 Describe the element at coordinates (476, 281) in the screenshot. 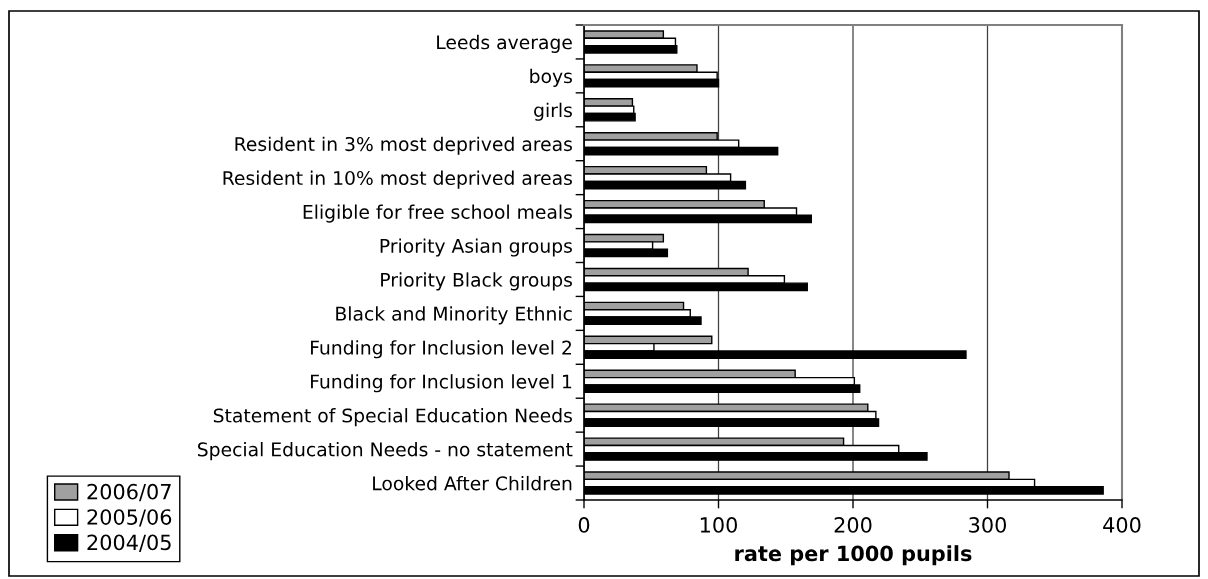

I see `y-tick-label: Priority Black groups` at that location.